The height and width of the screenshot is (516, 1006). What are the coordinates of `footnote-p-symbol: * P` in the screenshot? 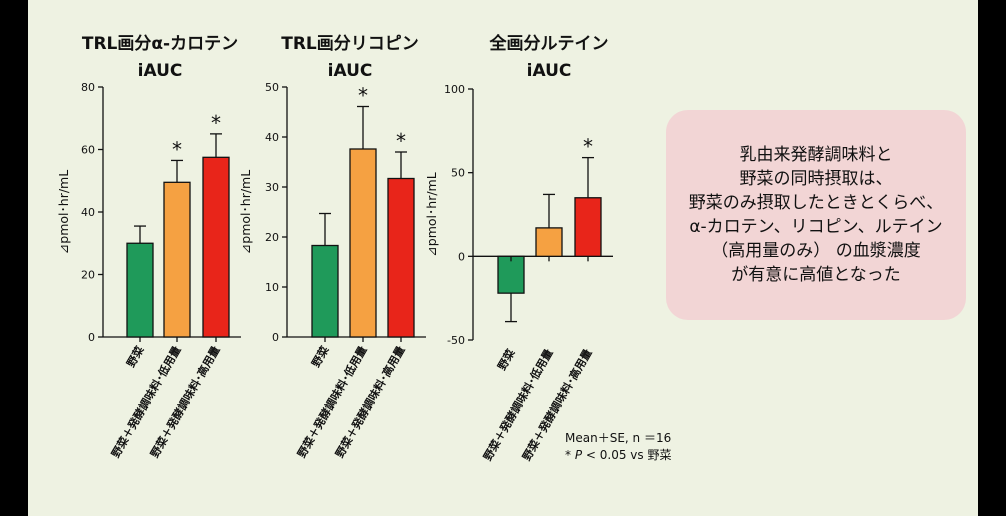 It's located at (574, 455).